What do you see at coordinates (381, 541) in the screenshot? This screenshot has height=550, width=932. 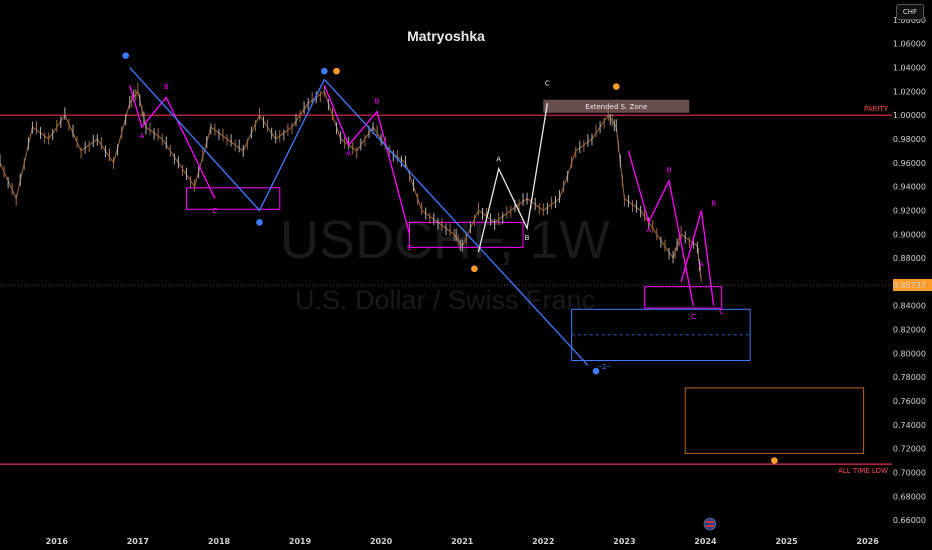 I see `x-tick-label: 2020` at bounding box center [381, 541].